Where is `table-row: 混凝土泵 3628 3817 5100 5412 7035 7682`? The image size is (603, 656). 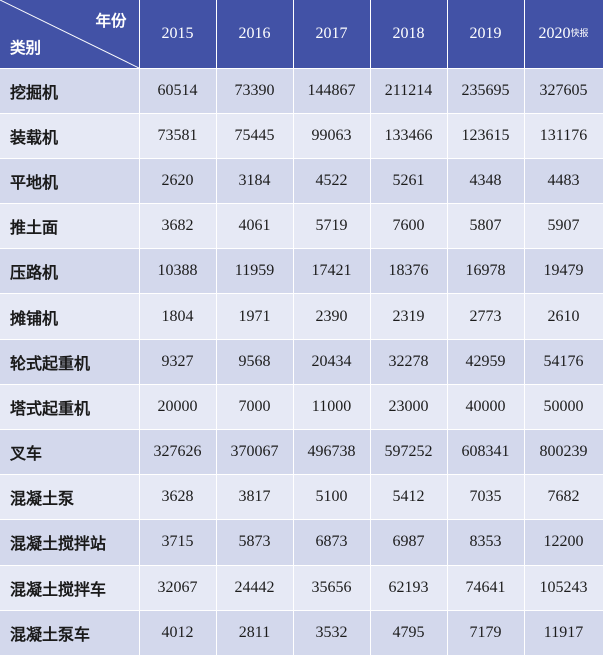 table-row: 混凝土泵 3628 3817 5100 5412 7035 7682 is located at coordinates (301, 497).